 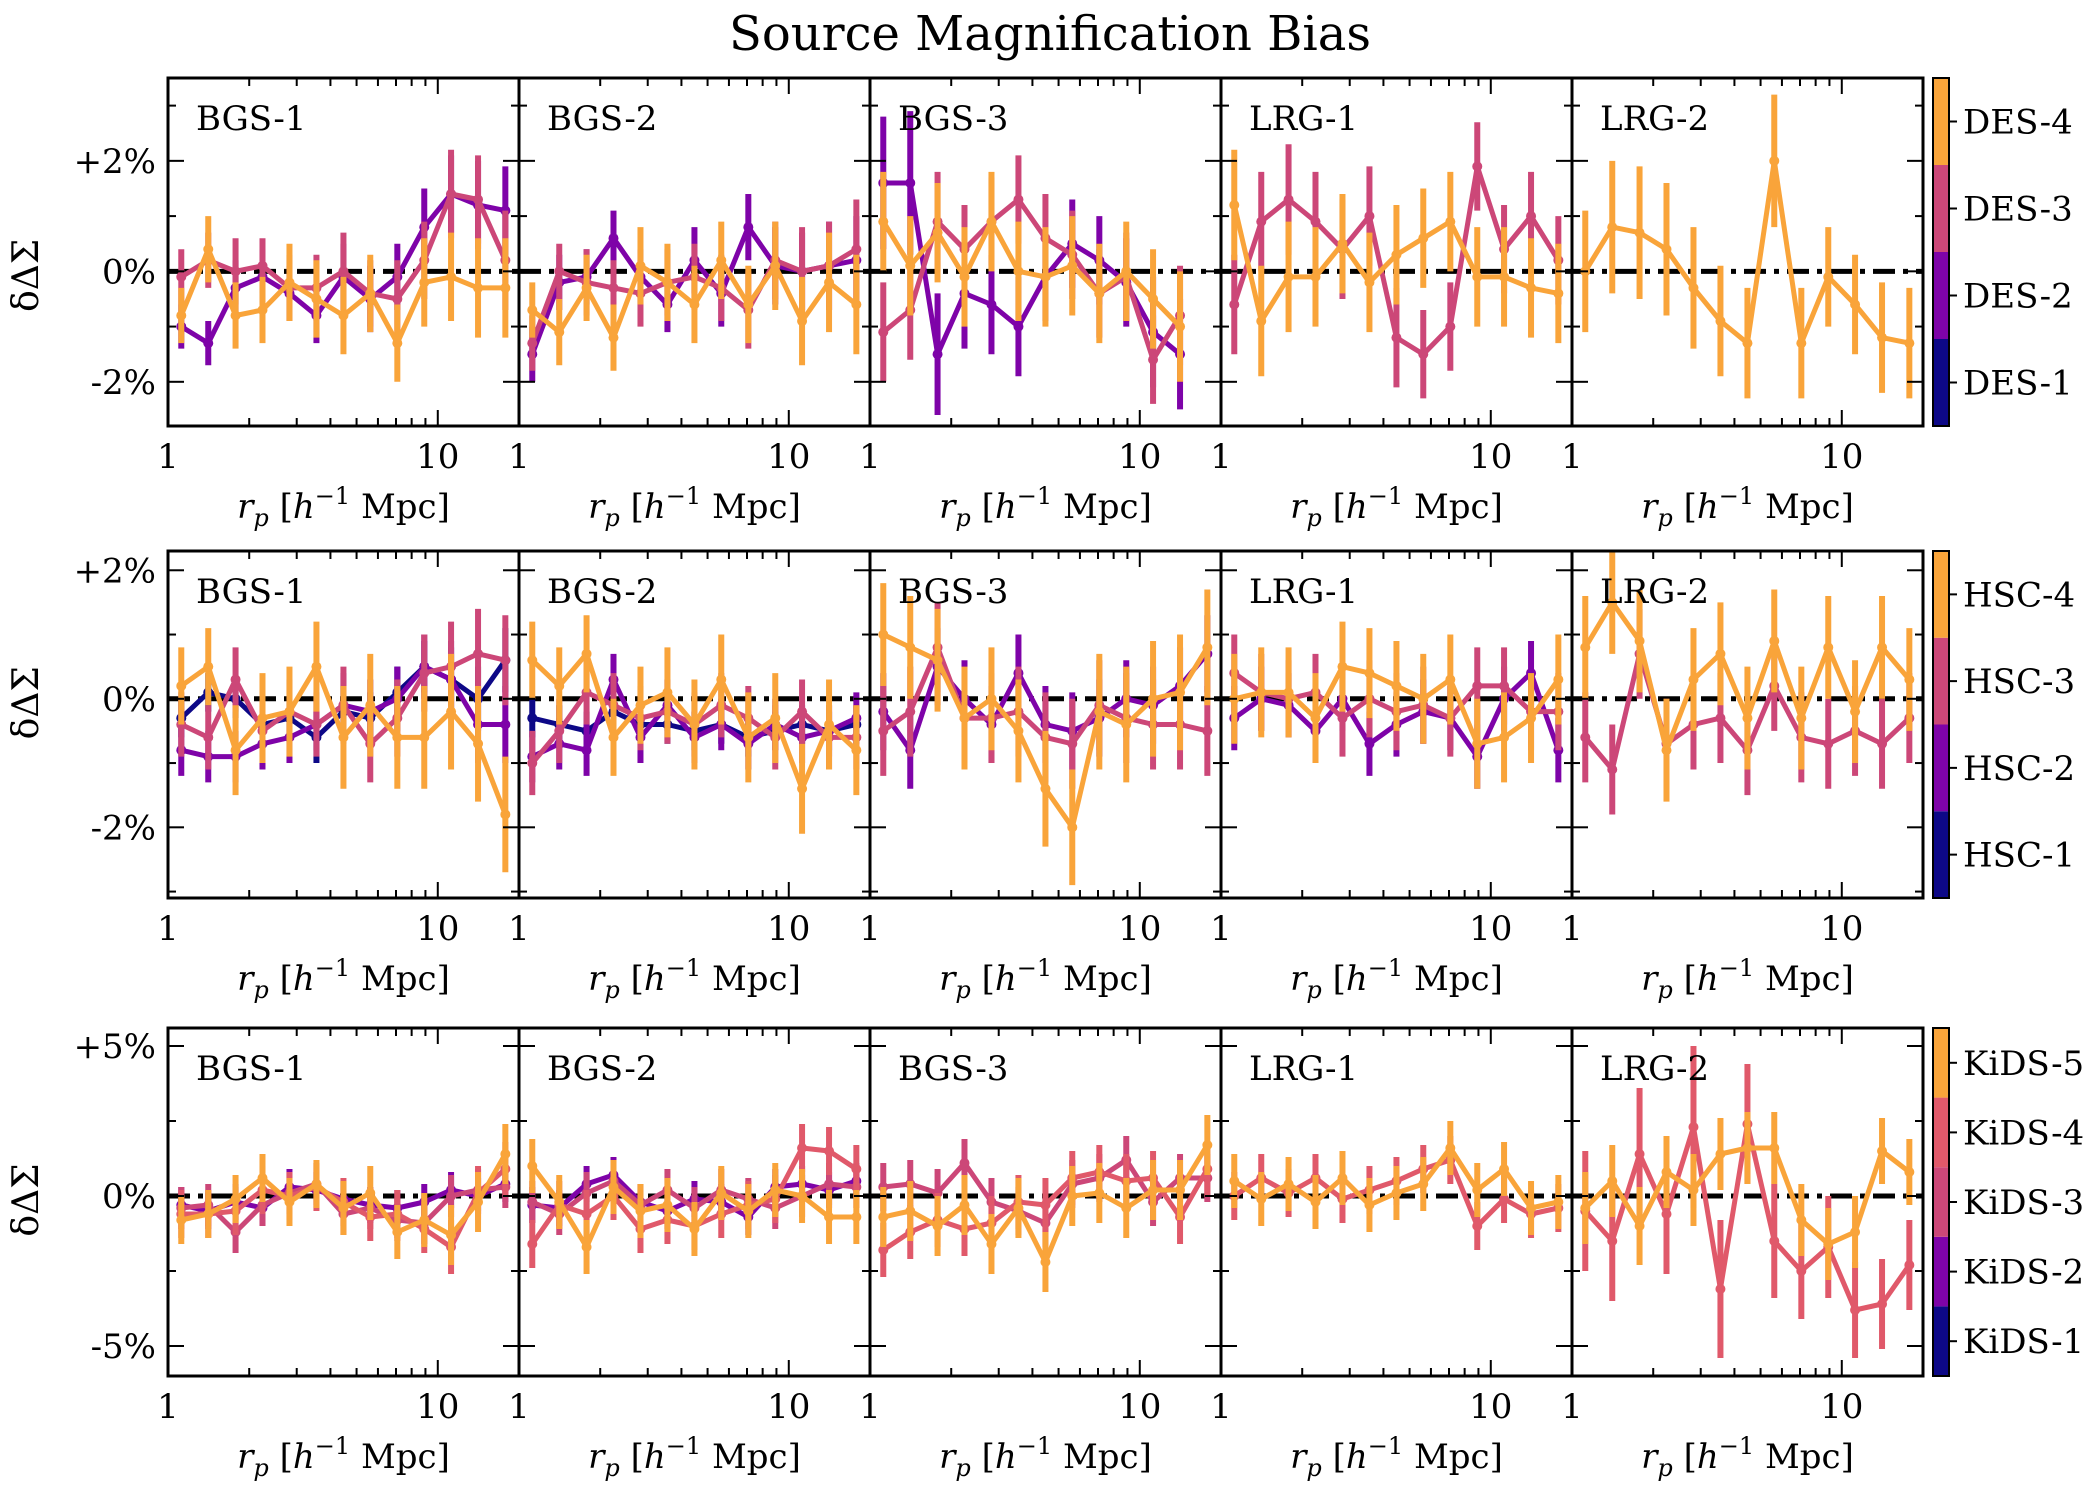 What do you see at coordinates (1747, 724) in the screenshot?
I see `panel-frame` at bounding box center [1747, 724].